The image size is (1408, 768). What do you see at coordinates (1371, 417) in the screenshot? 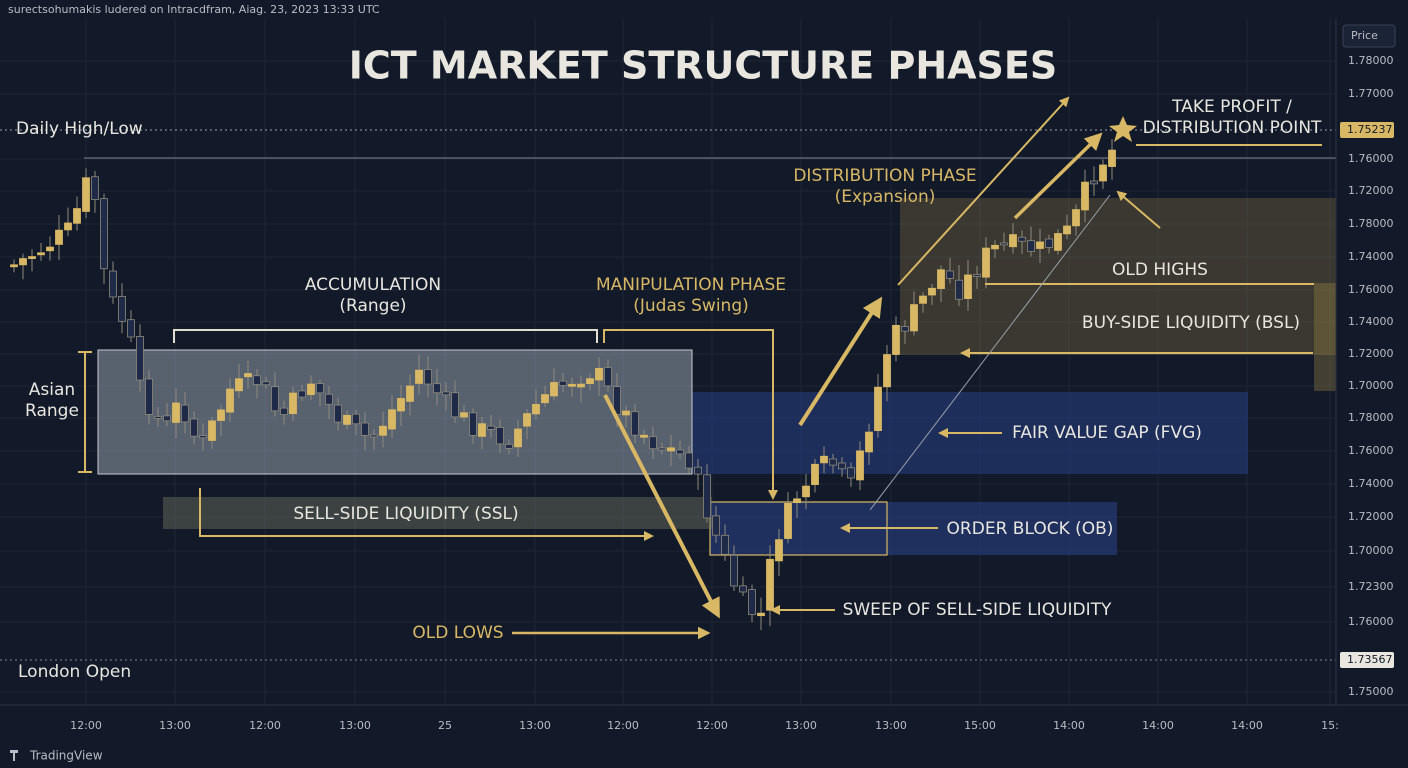
I see `price-tick-label: 1.78000` at bounding box center [1371, 417].